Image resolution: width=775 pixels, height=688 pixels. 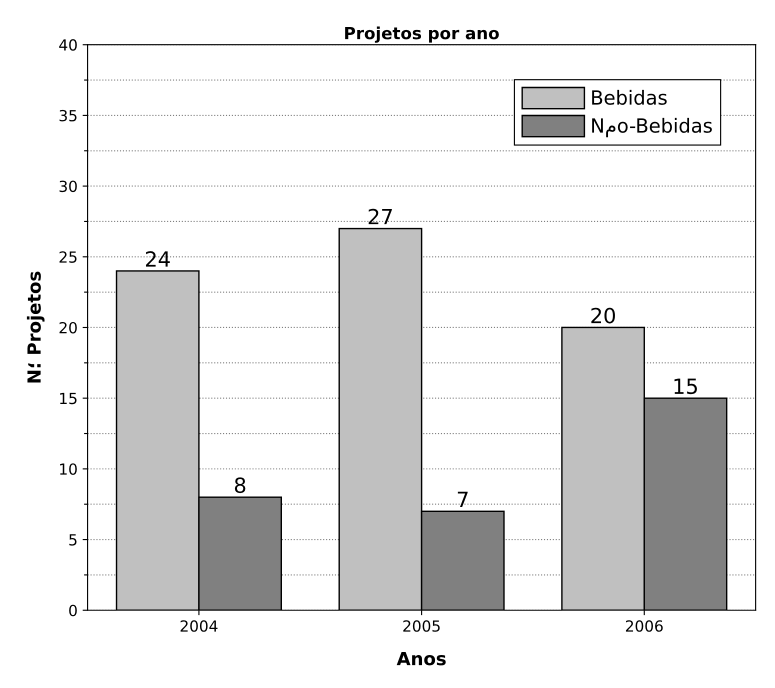 I want to click on y-tick-label: 15, so click(x=68, y=398).